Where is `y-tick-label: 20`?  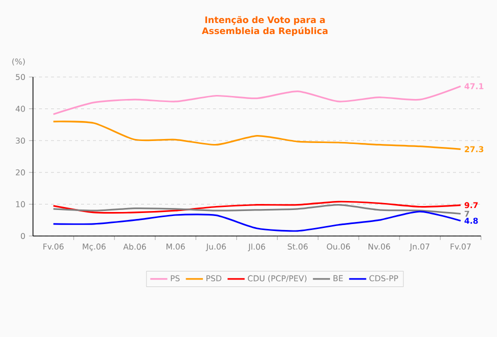 y-tick-label: 20 is located at coordinates (20, 172).